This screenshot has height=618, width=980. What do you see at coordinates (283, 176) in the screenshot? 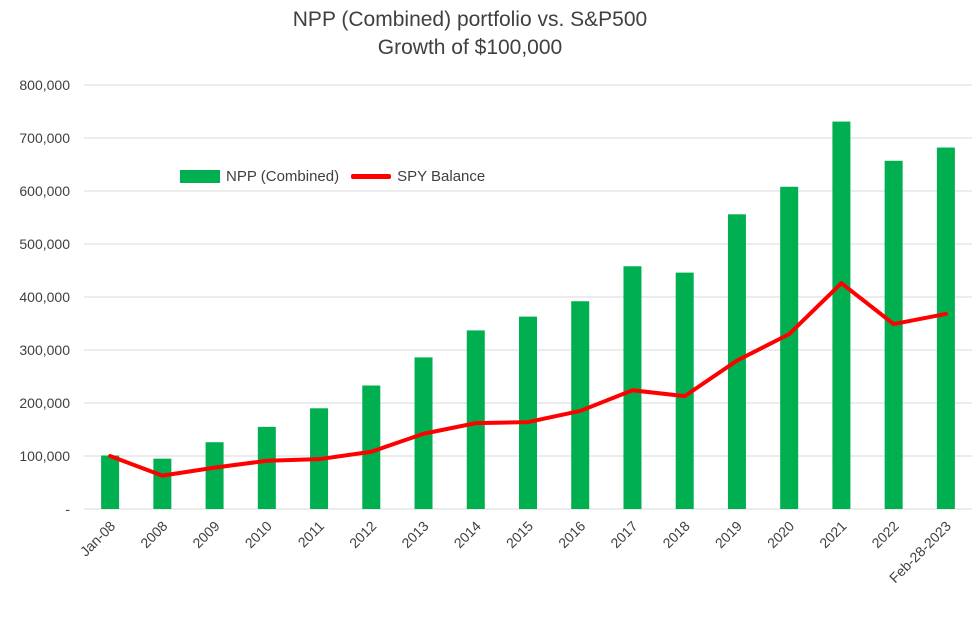
I see `legend-label-npp: NPP (Combined)` at bounding box center [283, 176].